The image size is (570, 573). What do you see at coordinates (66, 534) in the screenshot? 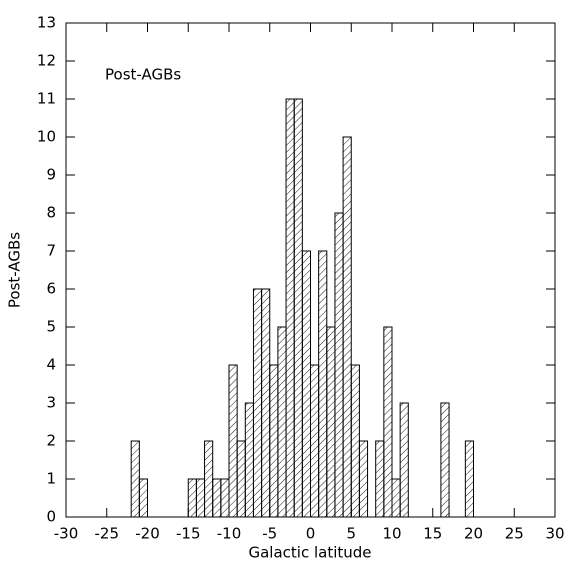
I see `x-tick-label: -30` at bounding box center [66, 534].